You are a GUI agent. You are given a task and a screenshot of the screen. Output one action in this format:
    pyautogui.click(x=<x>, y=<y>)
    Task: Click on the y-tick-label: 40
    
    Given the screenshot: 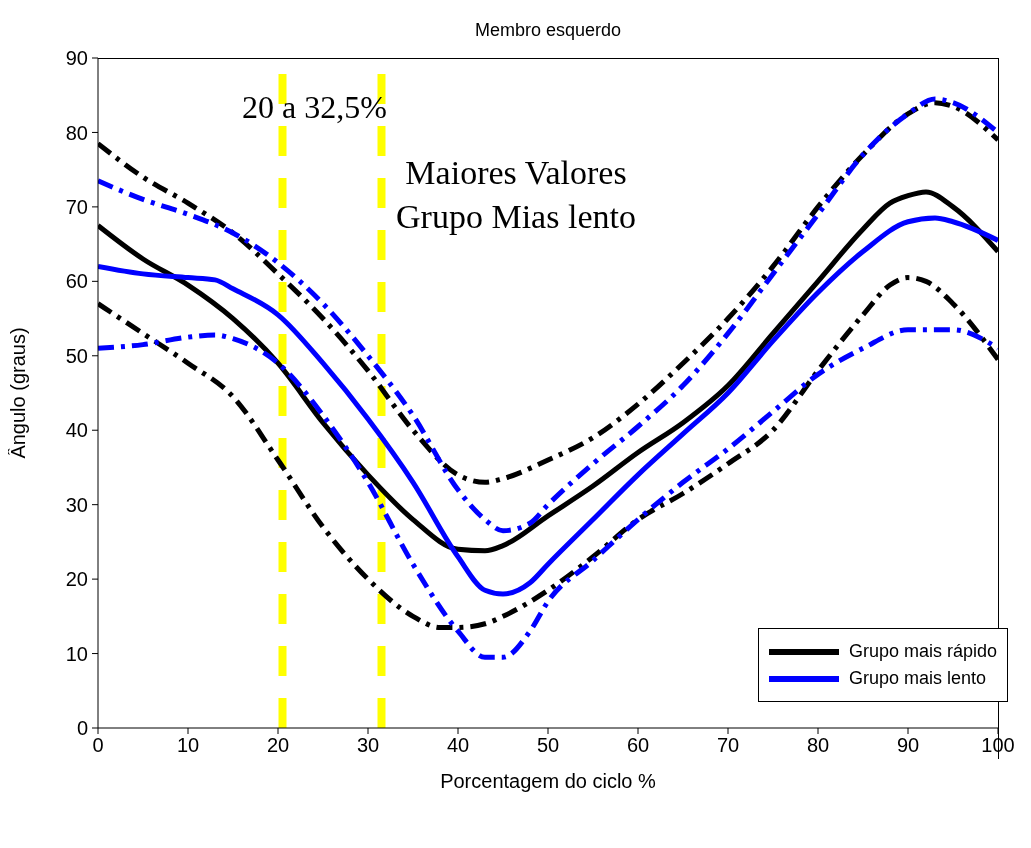 What is the action you would take?
    pyautogui.click(x=76, y=430)
    